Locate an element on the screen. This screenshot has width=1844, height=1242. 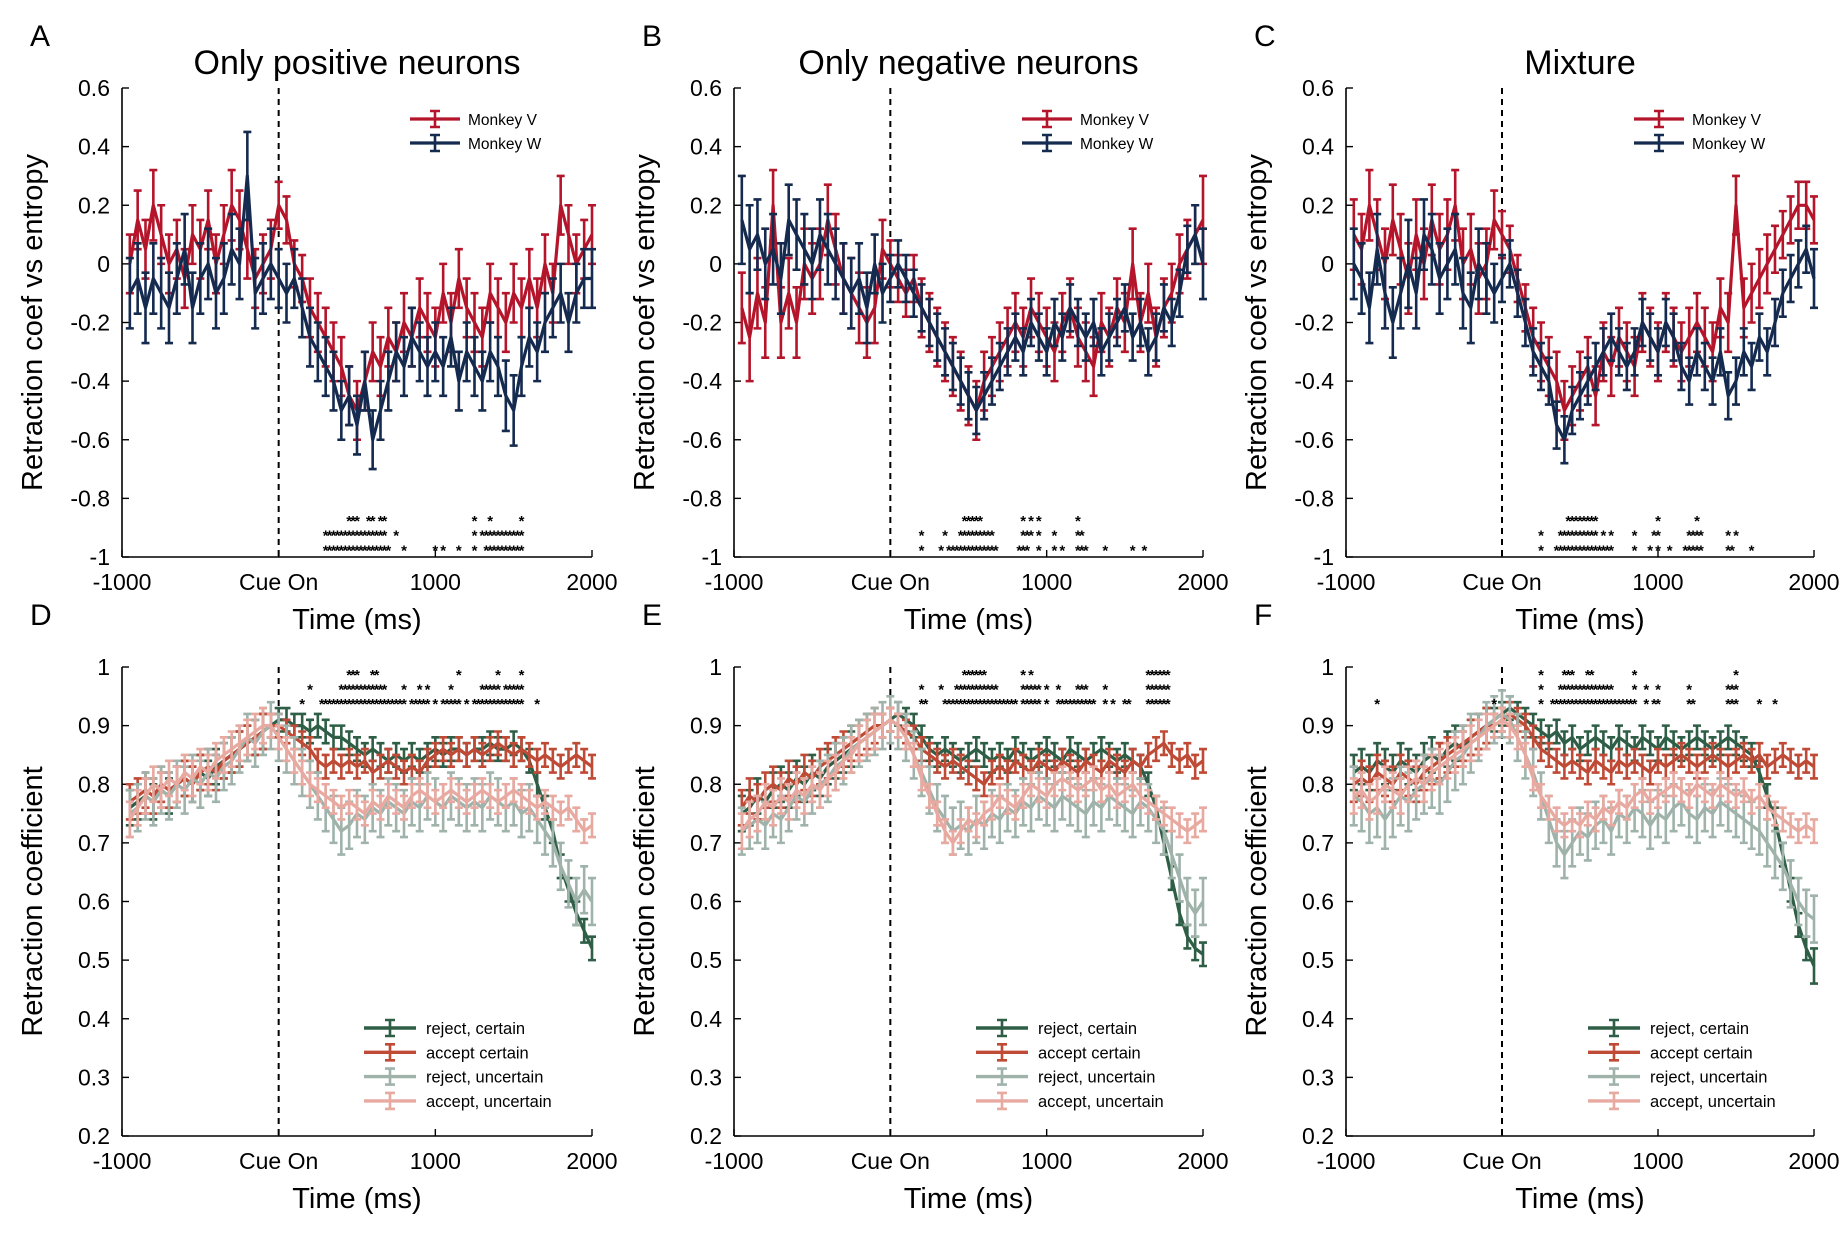
series-accept-uncertain is located at coordinates (1583, 775).